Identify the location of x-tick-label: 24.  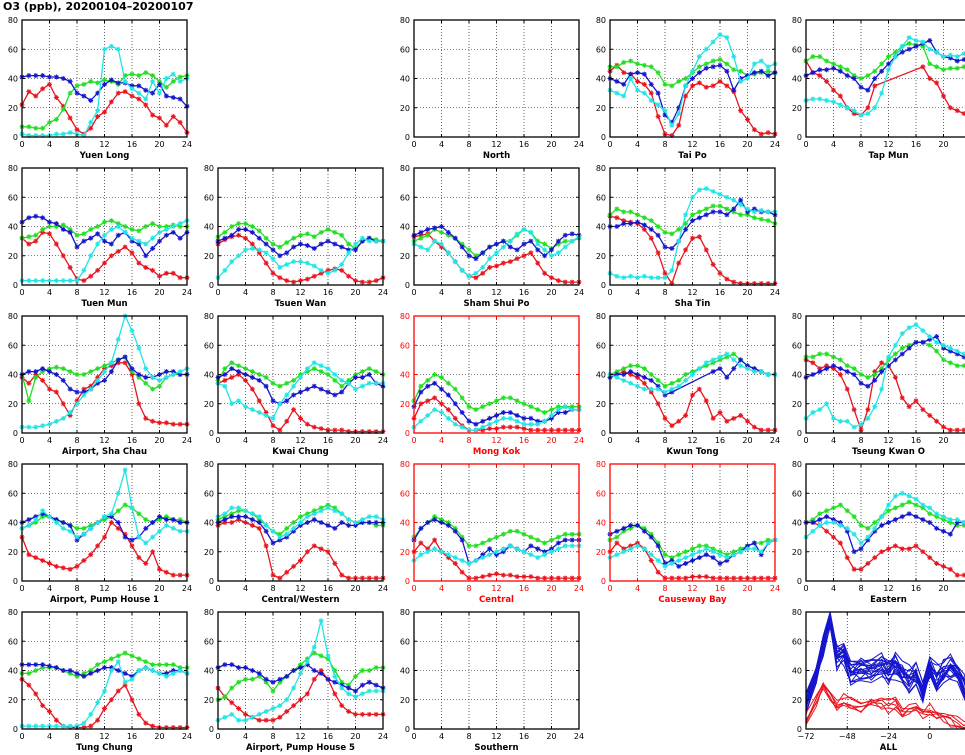
(579, 736).